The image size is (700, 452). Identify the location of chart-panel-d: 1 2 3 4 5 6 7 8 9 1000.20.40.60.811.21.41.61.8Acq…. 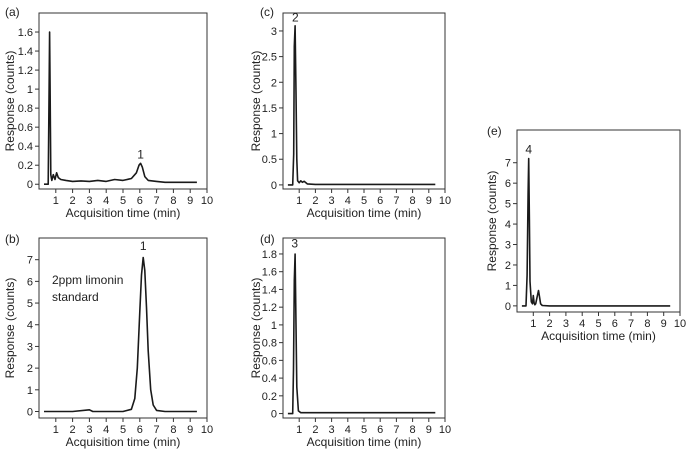
(350, 340).